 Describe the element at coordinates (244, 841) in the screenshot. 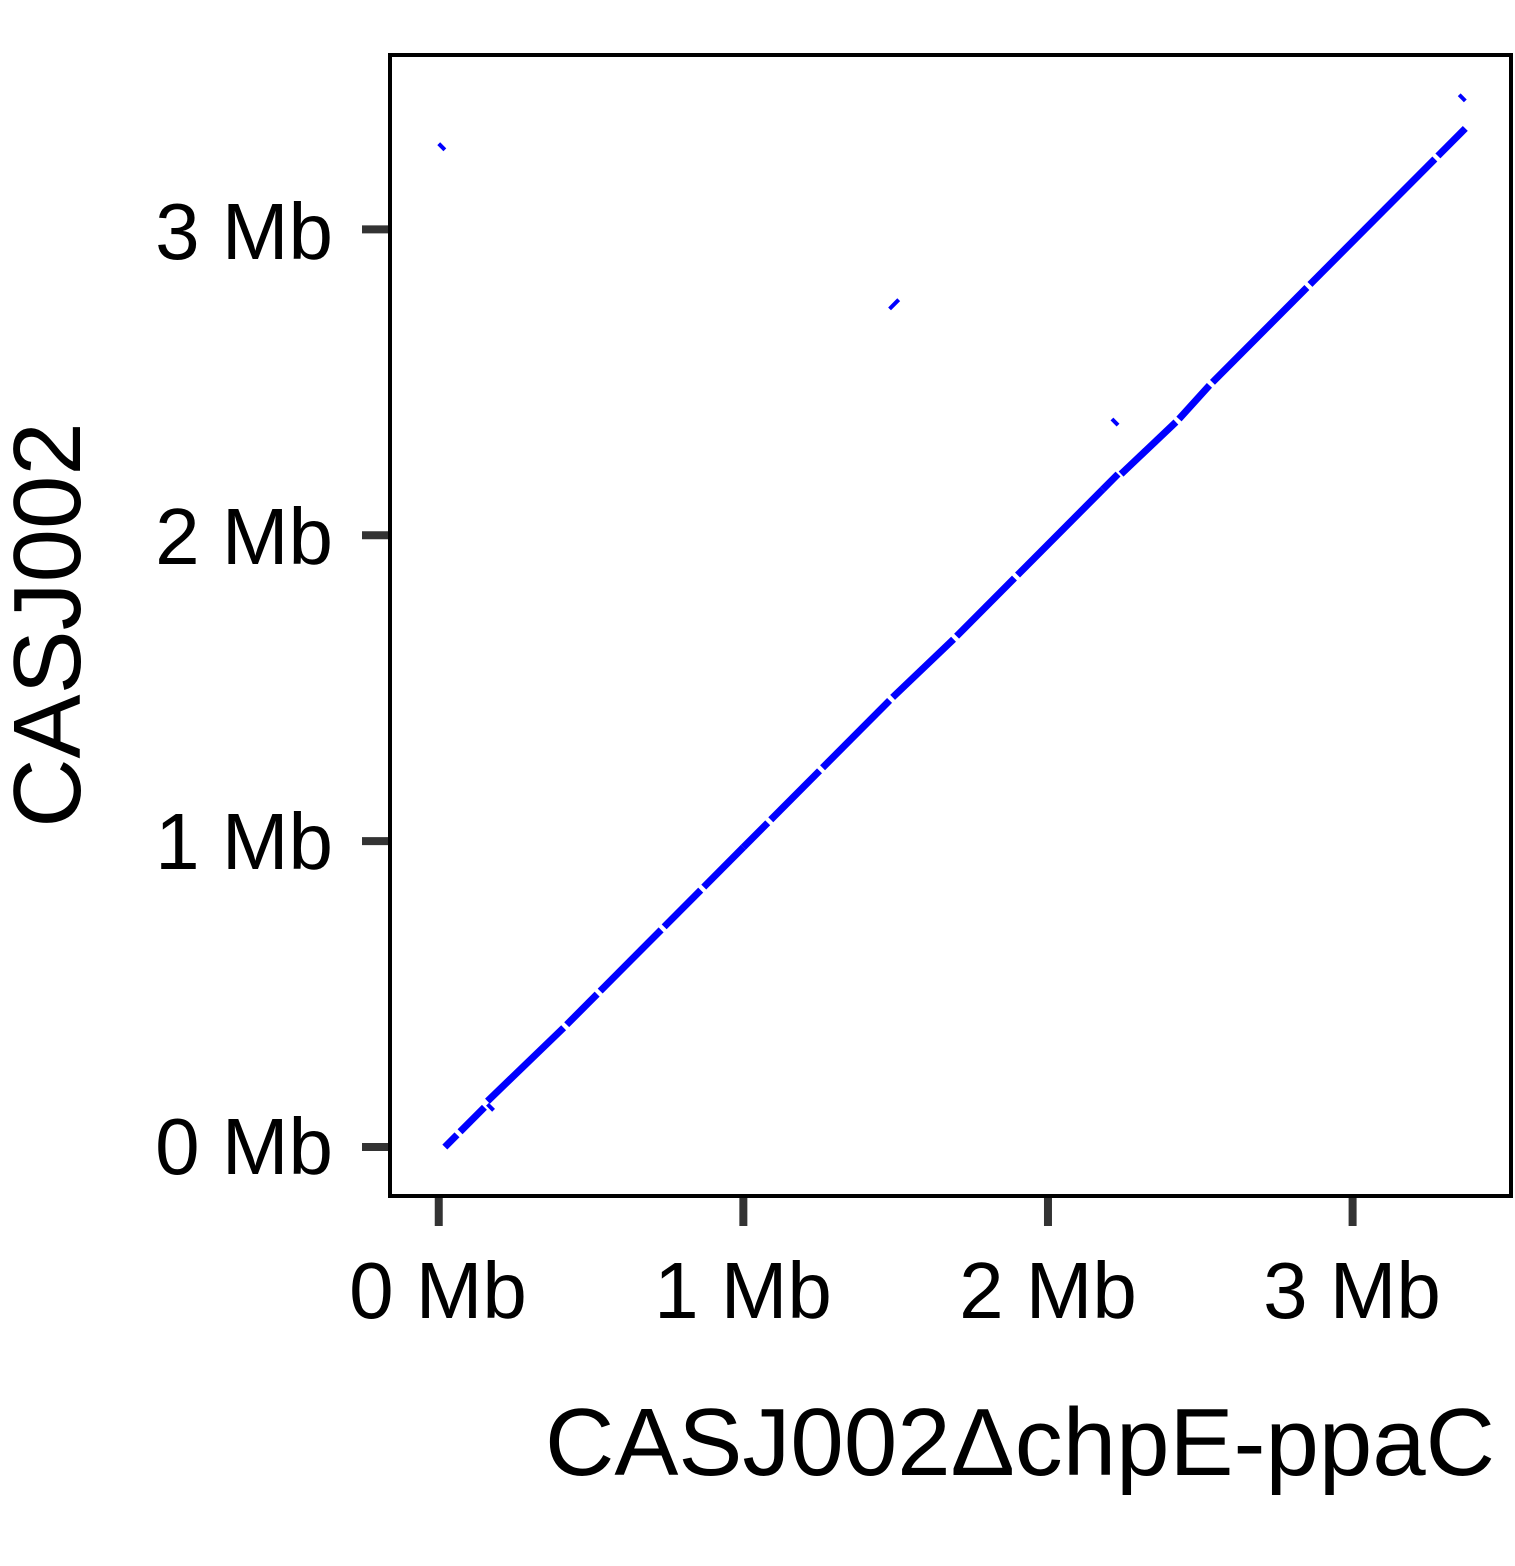

I see `y-tick-label-1: 1 Mb` at that location.